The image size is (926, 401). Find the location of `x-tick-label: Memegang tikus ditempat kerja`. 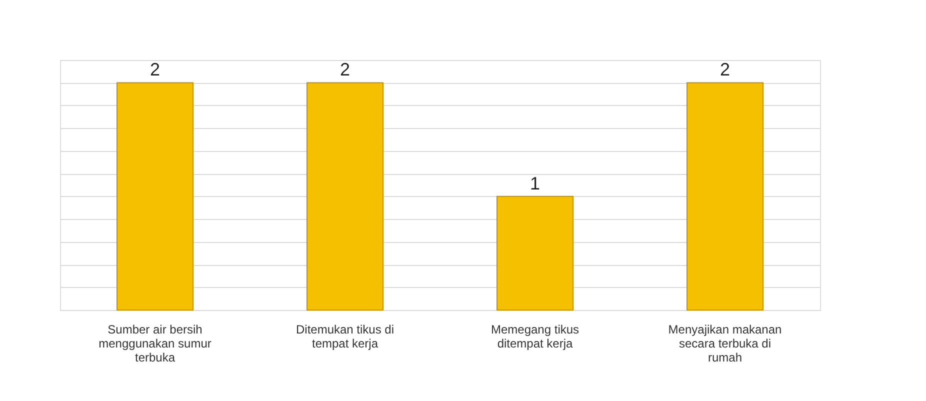

x-tick-label: Memegang tikus ditempat kerja is located at coordinates (535, 336).